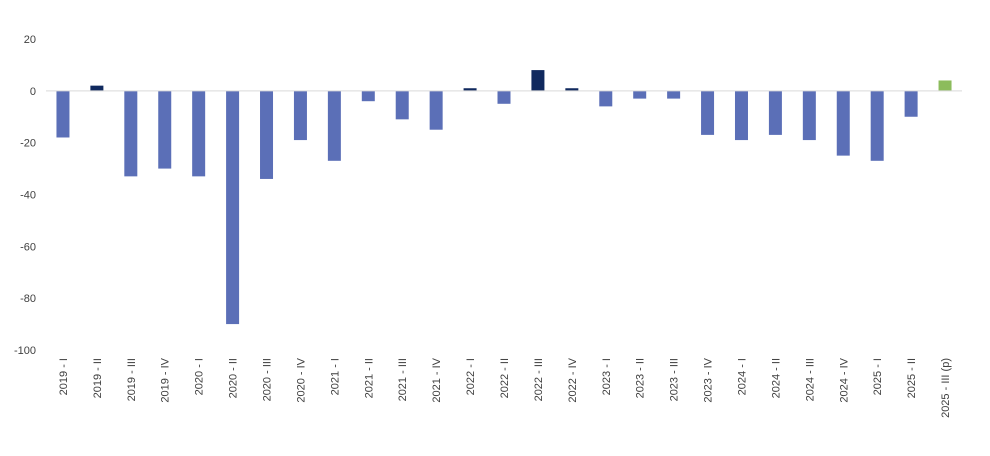  I want to click on x-category-label: 2020 - I, so click(200, 376).